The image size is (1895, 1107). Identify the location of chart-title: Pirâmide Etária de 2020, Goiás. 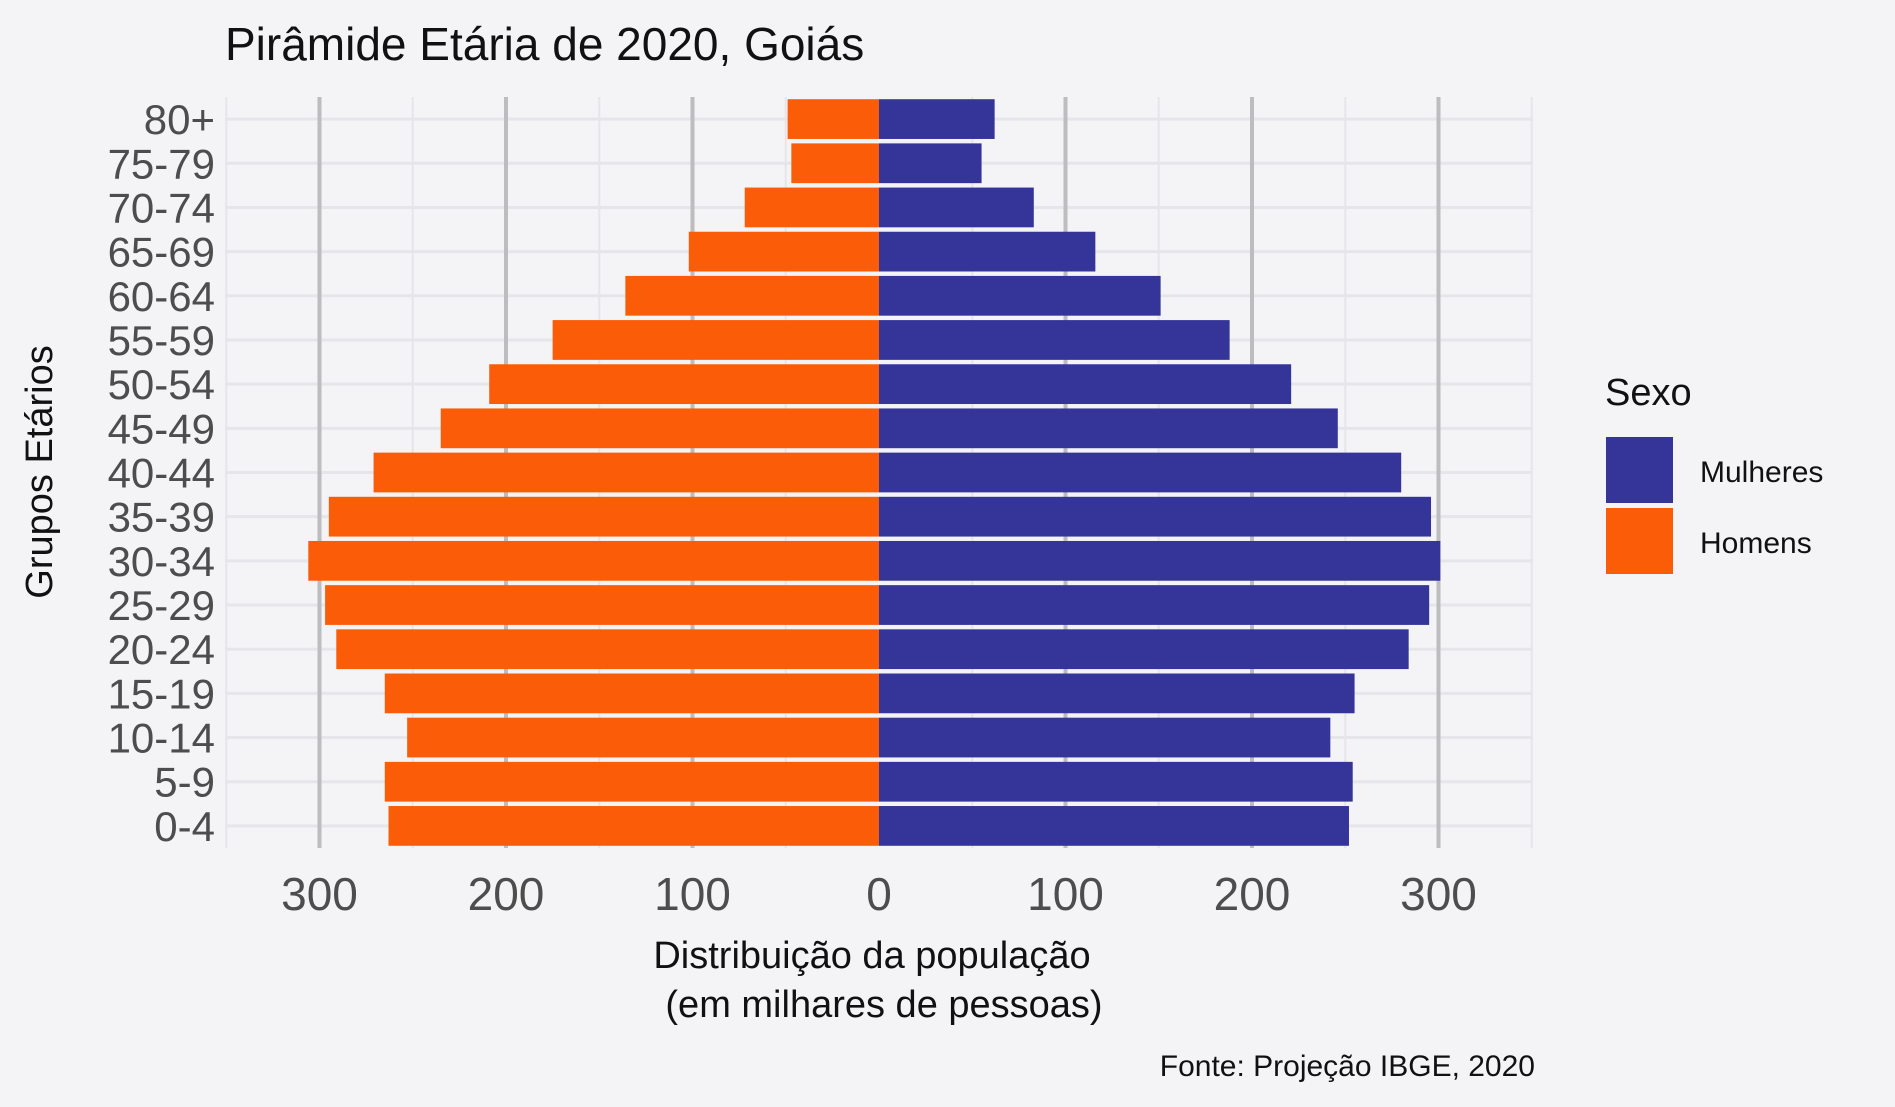
(544, 44).